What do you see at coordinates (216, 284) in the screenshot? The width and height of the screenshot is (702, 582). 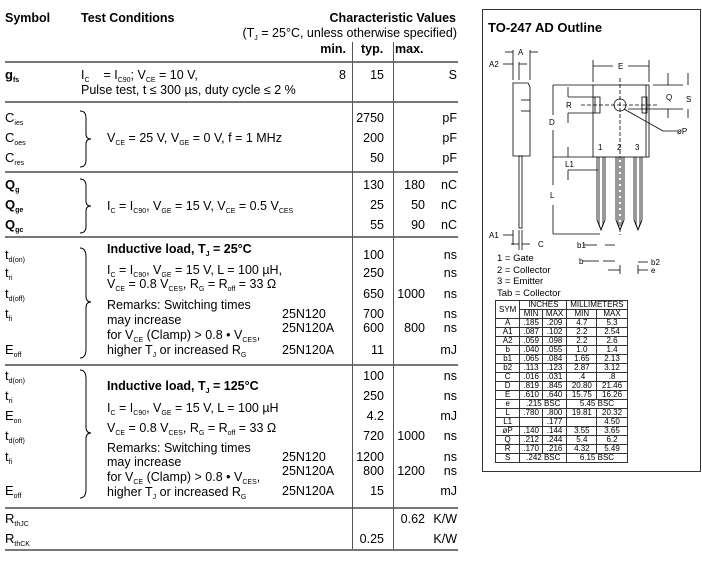 I see `text-segment: = R` at bounding box center [216, 284].